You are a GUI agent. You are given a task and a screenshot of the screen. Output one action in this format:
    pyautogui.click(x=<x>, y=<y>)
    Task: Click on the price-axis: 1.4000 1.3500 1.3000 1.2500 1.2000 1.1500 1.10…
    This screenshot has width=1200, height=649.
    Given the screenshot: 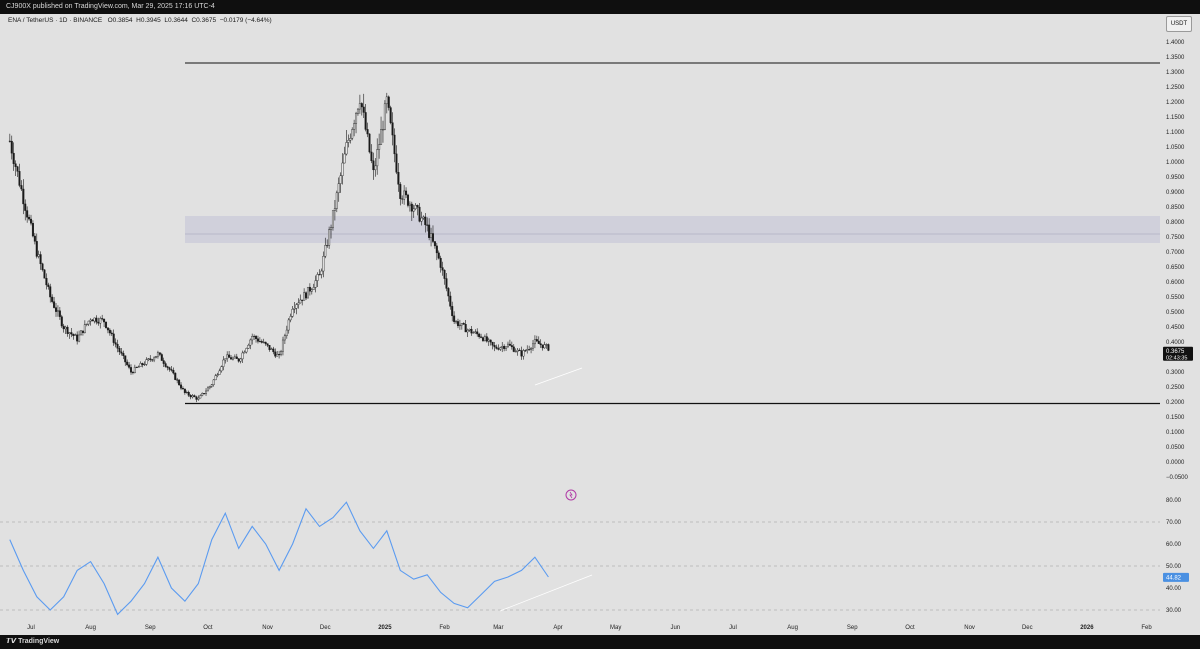 What is the action you would take?
    pyautogui.click(x=1177, y=260)
    